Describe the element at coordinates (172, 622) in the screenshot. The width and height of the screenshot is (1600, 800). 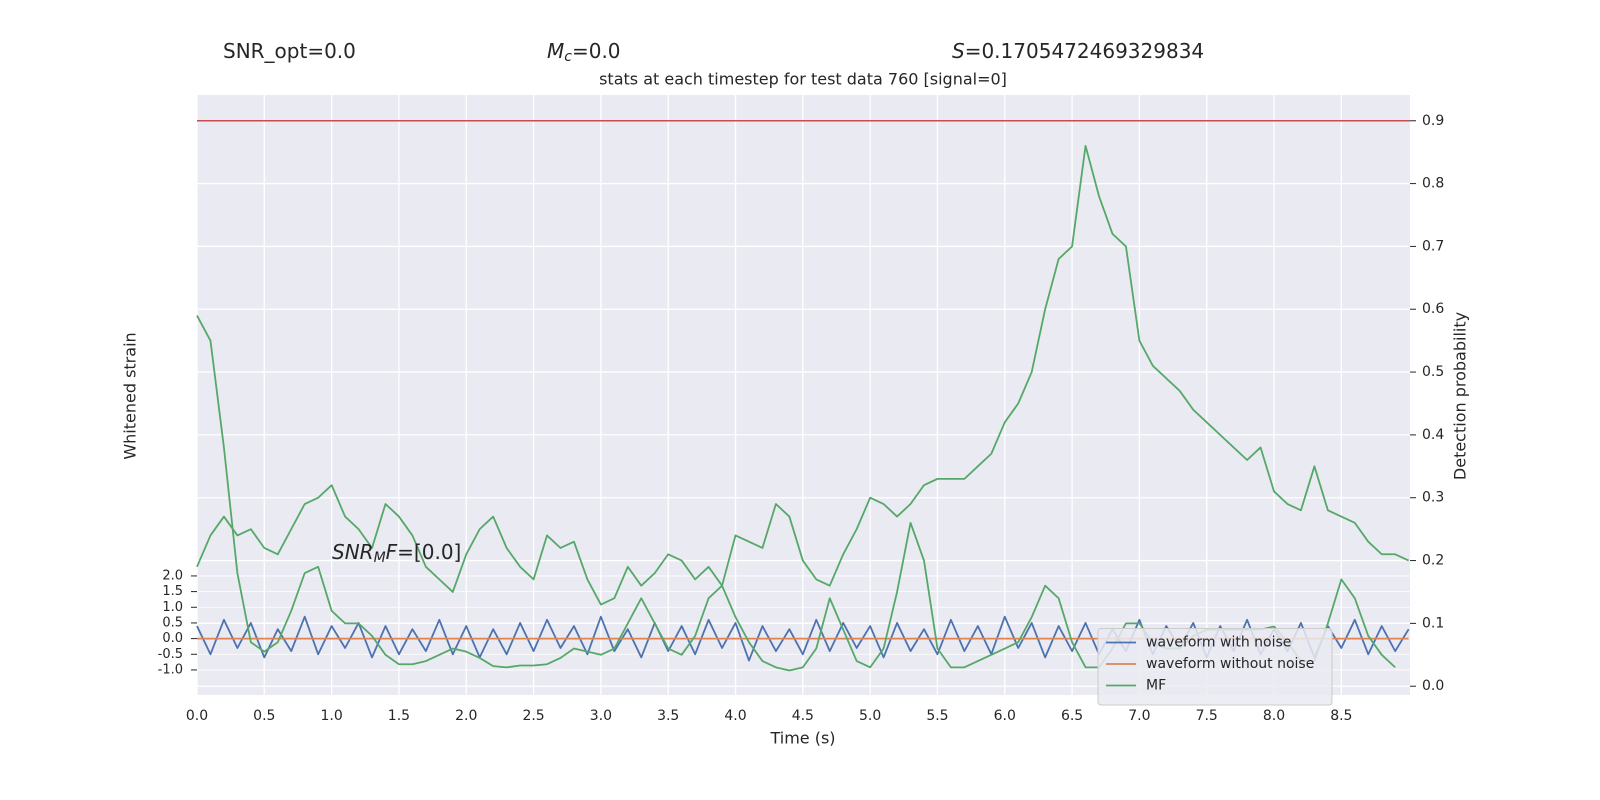
I see `y-tick-label: 0.5` at that location.